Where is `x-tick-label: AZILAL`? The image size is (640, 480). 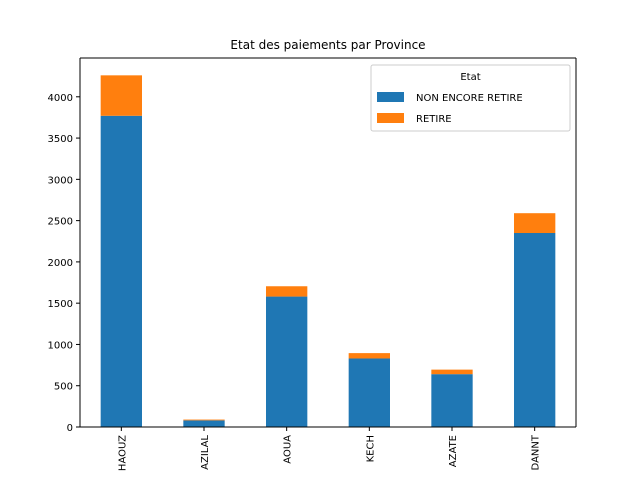 x-tick-label: AZILAL is located at coordinates (205, 452).